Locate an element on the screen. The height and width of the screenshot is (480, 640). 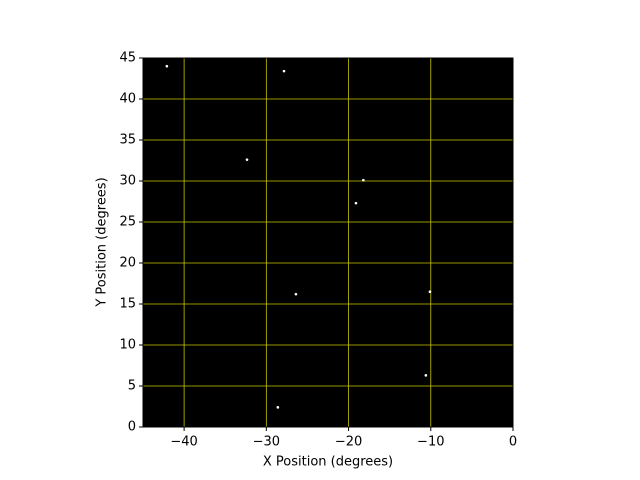
x-tick-label: 0 is located at coordinates (513, 442).